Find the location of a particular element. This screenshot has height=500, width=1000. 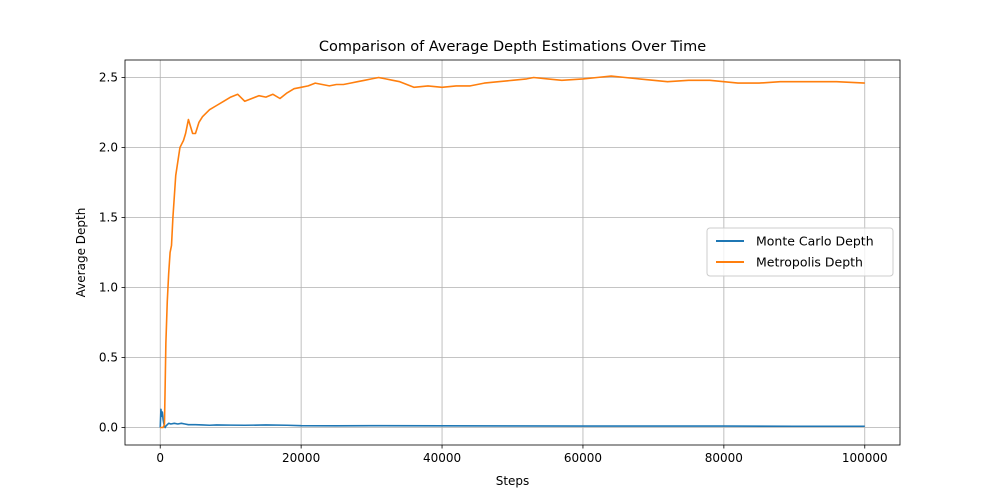

x-tick-label: 60000 is located at coordinates (583, 458).